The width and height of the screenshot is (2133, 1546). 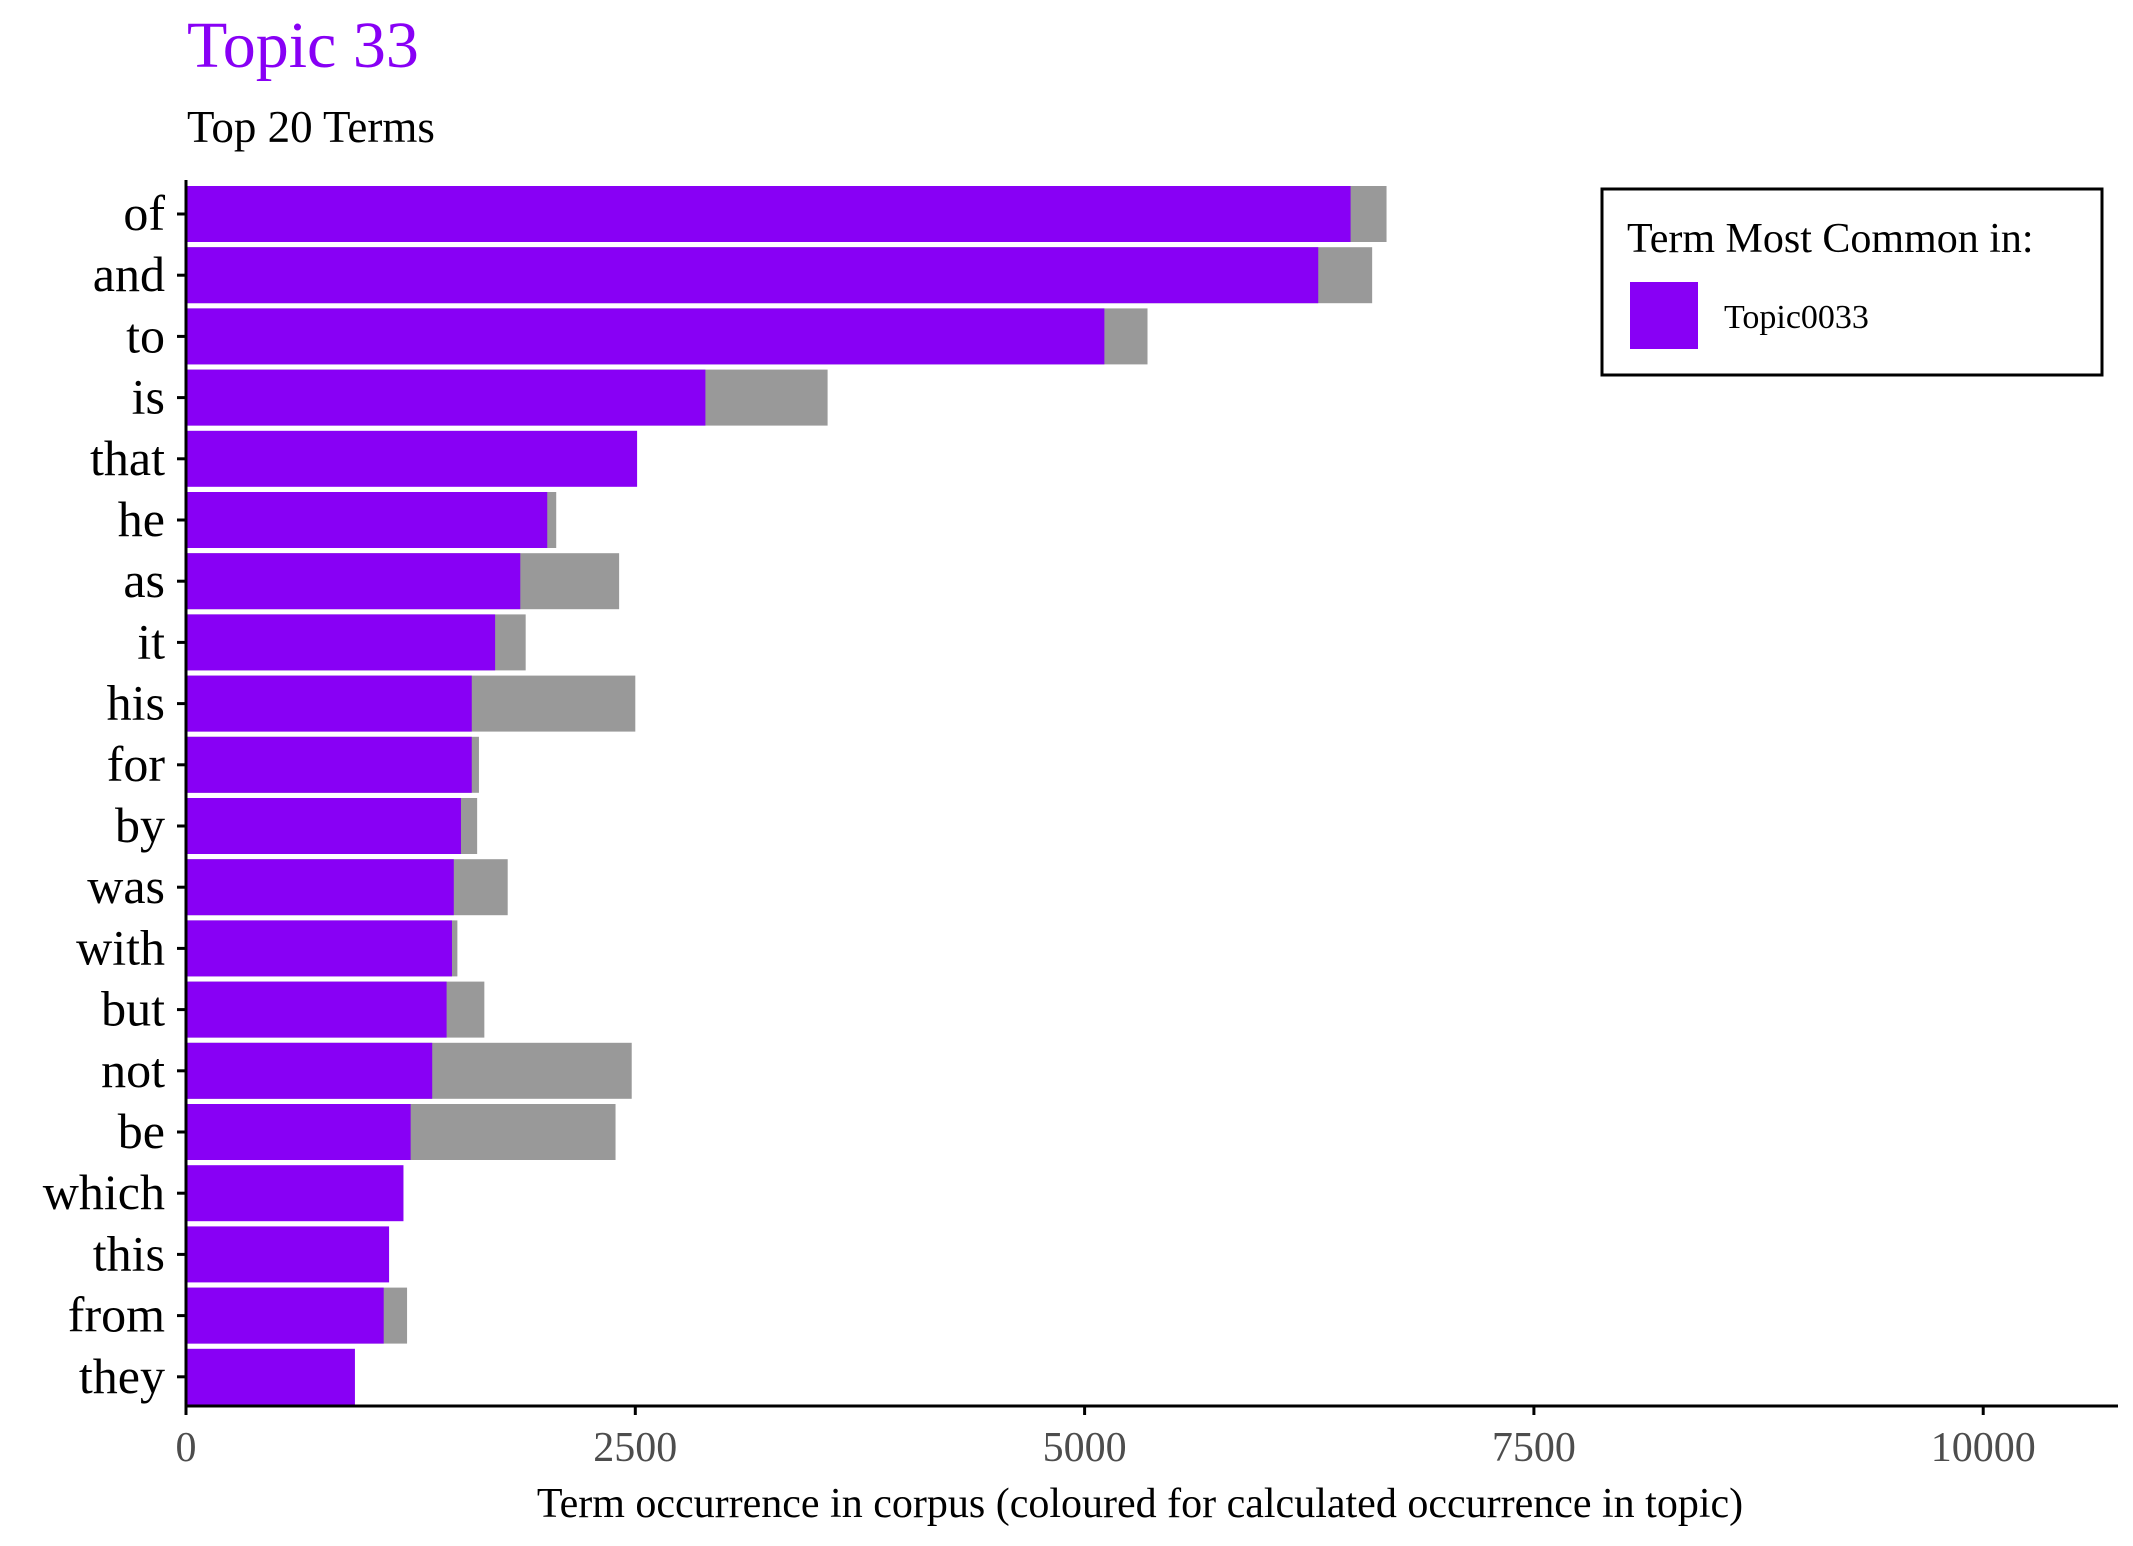 What do you see at coordinates (145, 335) in the screenshot?
I see `y-tick-label: to` at bounding box center [145, 335].